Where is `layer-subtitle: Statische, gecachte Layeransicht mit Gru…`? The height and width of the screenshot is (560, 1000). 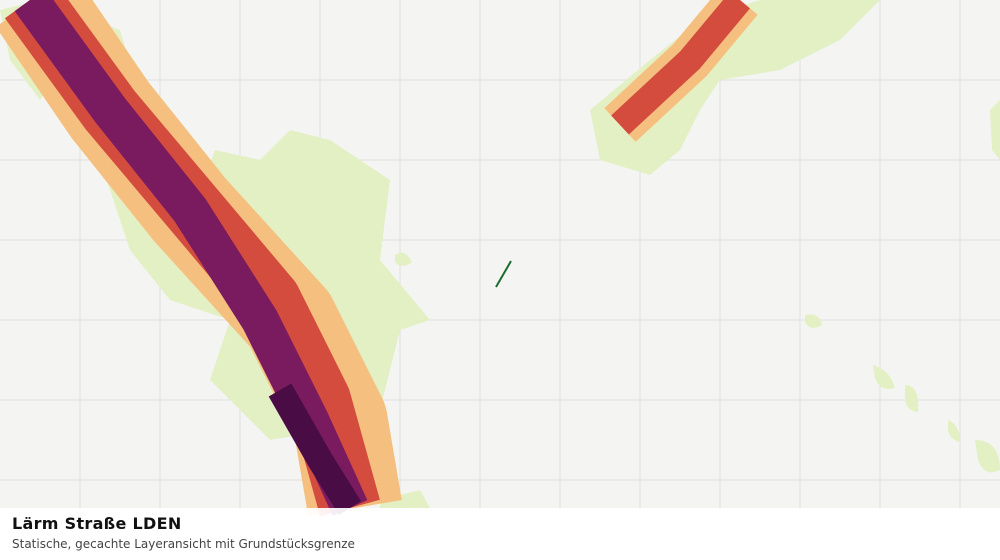 layer-subtitle: Statische, gecachte Layeransicht mit Gru… is located at coordinates (183, 544).